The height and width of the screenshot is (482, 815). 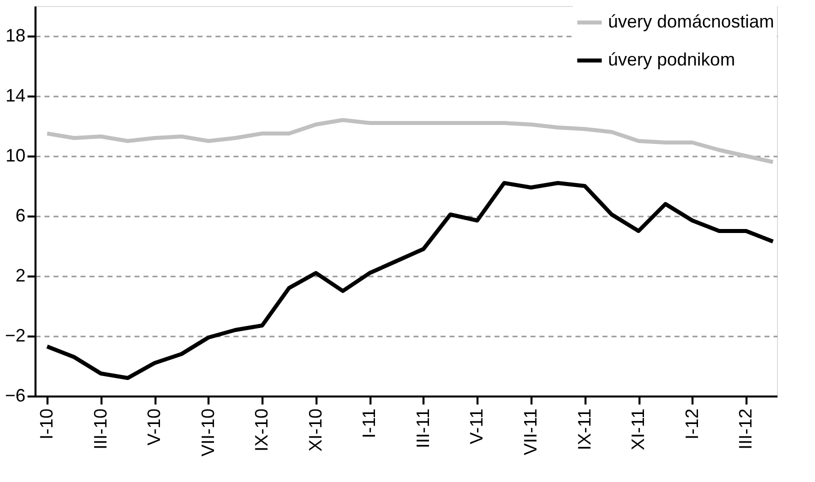 What do you see at coordinates (422, 428) in the screenshot?
I see `x-tick-label: III-11` at bounding box center [422, 428].